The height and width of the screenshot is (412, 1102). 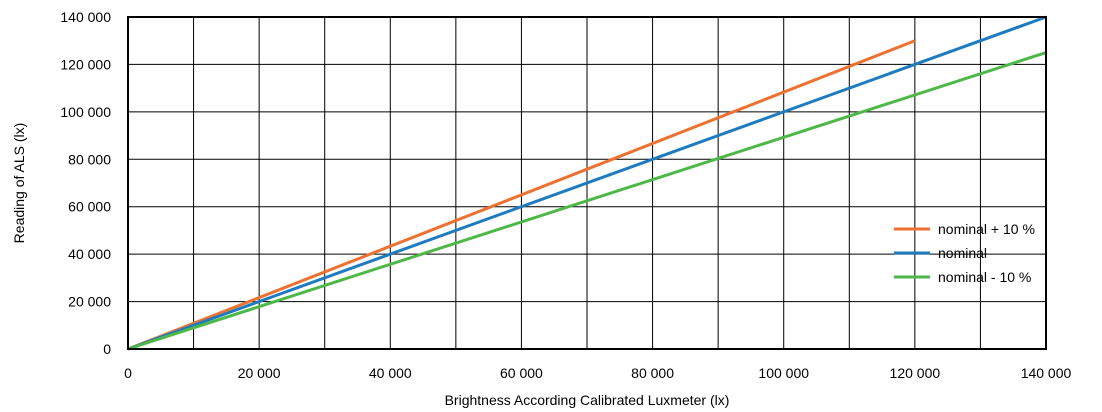 What do you see at coordinates (85, 64) in the screenshot?
I see `y-tick-label: 120 000` at bounding box center [85, 64].